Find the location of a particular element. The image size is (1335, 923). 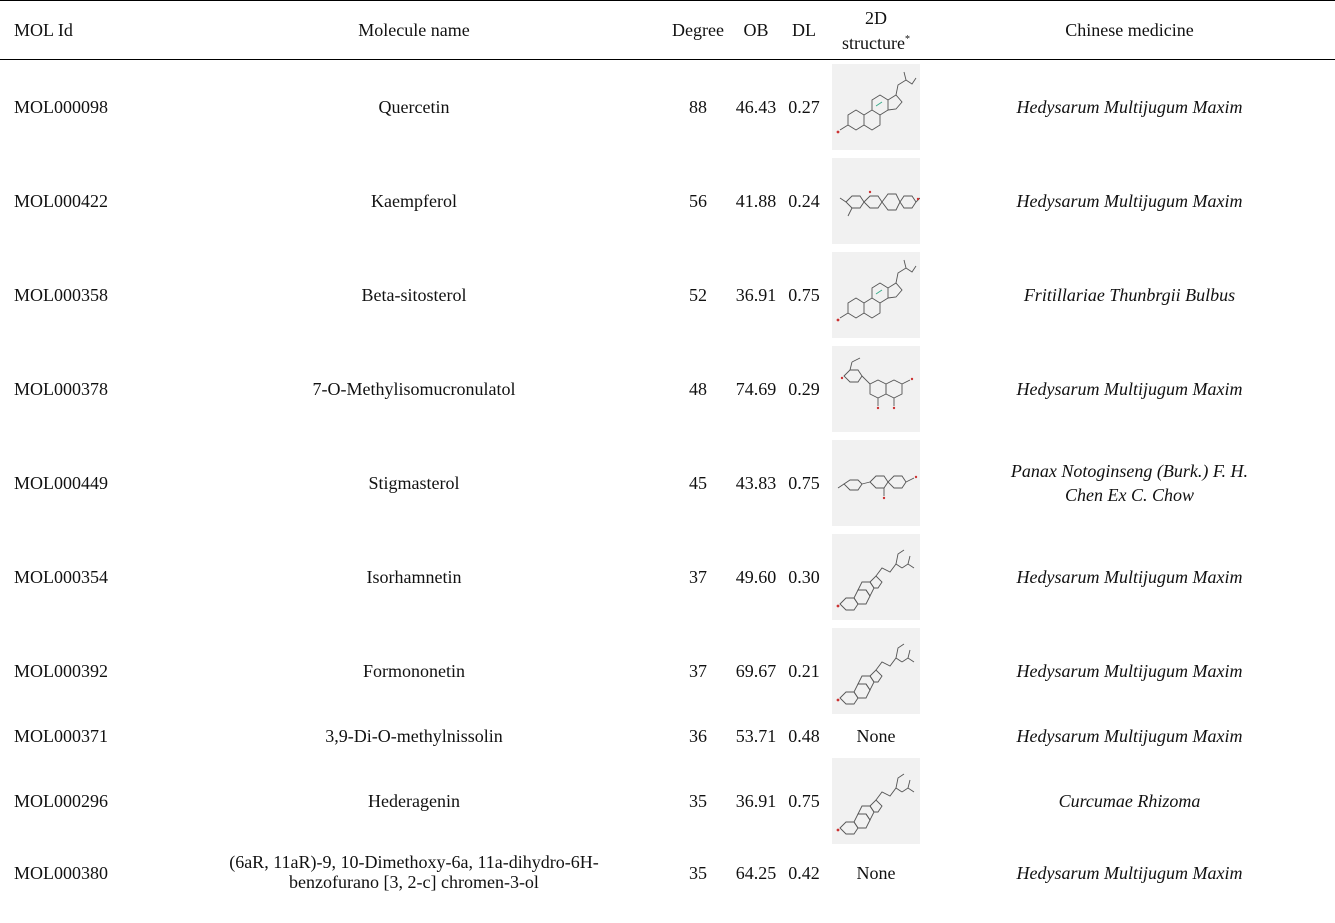

header-footnote-mark: * is located at coordinates (907, 39).